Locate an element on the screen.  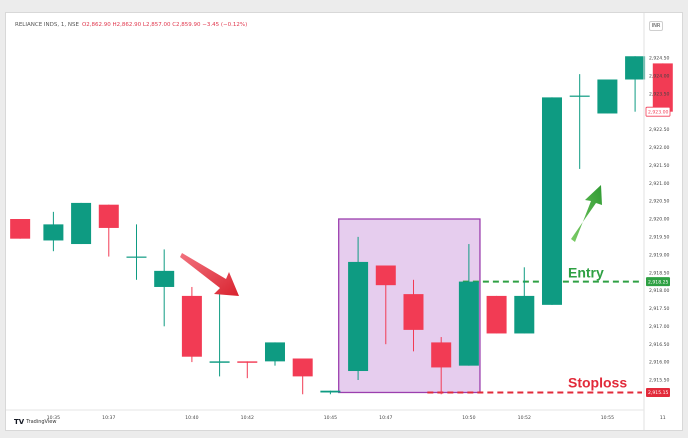
entry-price-tag-label: 2,918.25 is located at coordinates (658, 282).